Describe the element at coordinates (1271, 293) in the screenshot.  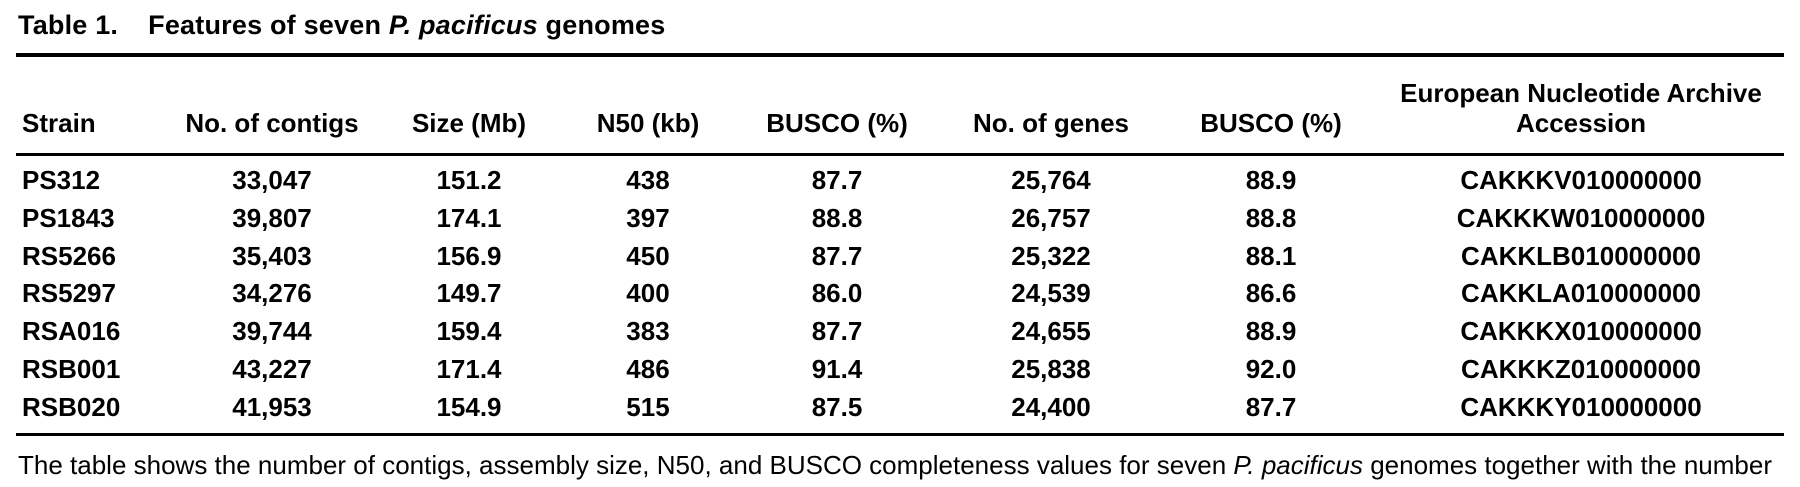
I see `cell-busco-genes: 86.6` at that location.